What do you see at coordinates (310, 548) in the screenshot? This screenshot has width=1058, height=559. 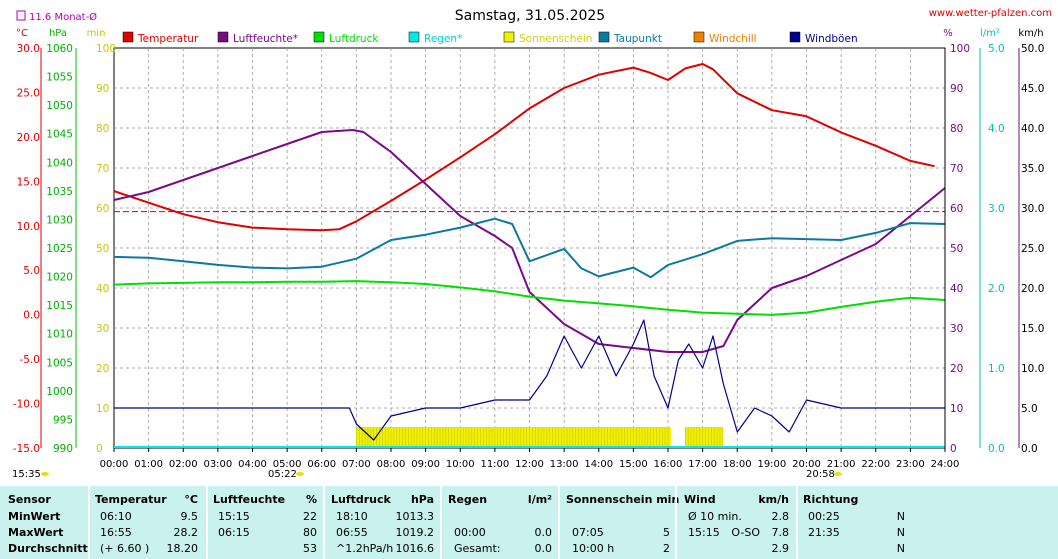 I see `stats-humidity-value: 53` at bounding box center [310, 548].